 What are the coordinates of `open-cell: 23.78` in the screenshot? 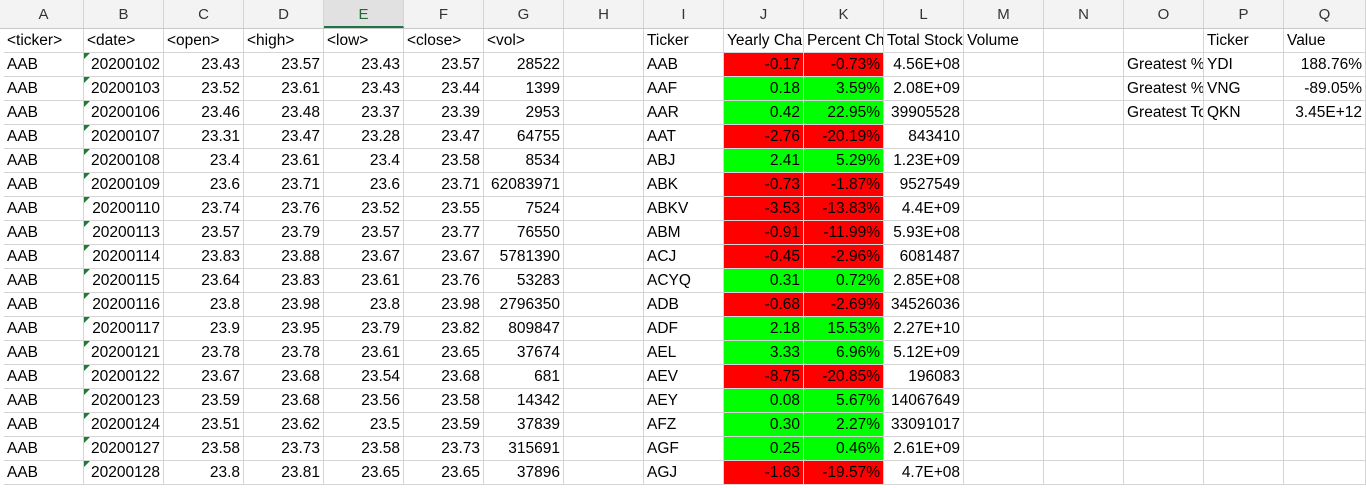 It's located at (204, 353).